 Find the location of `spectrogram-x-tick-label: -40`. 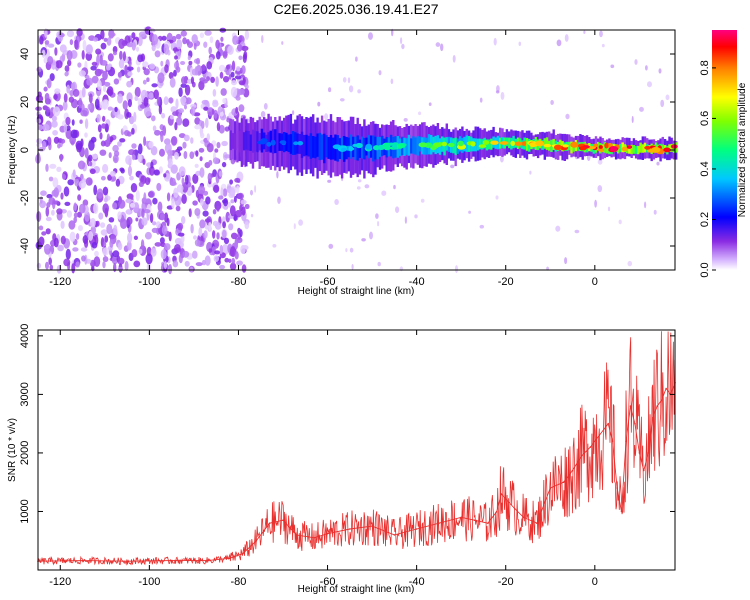

spectrogram-x-tick-label: -40 is located at coordinates (417, 282).